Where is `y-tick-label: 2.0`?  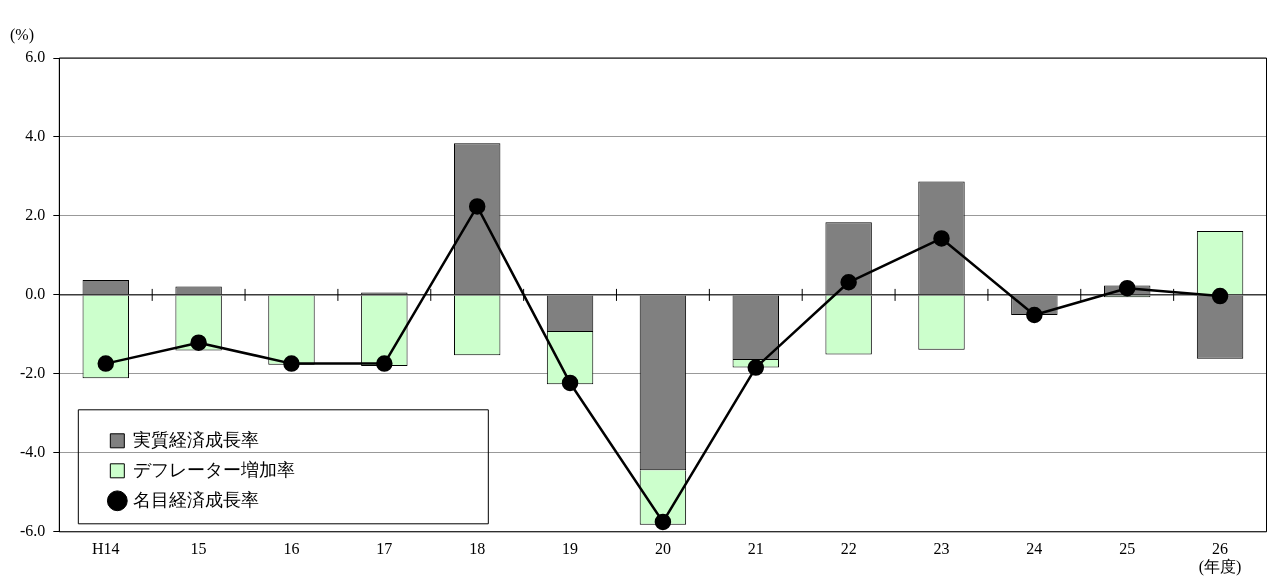 y-tick-label: 2.0 is located at coordinates (35, 215).